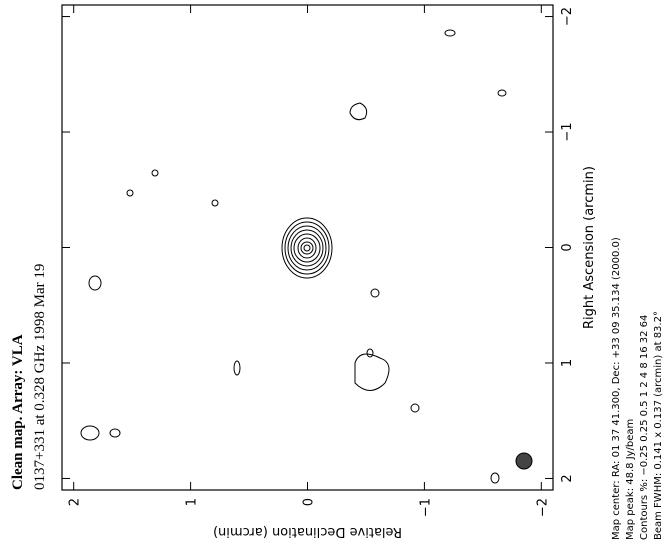  Describe the element at coordinates (567, 363) in the screenshot. I see `x-tick-label: 1` at that location.